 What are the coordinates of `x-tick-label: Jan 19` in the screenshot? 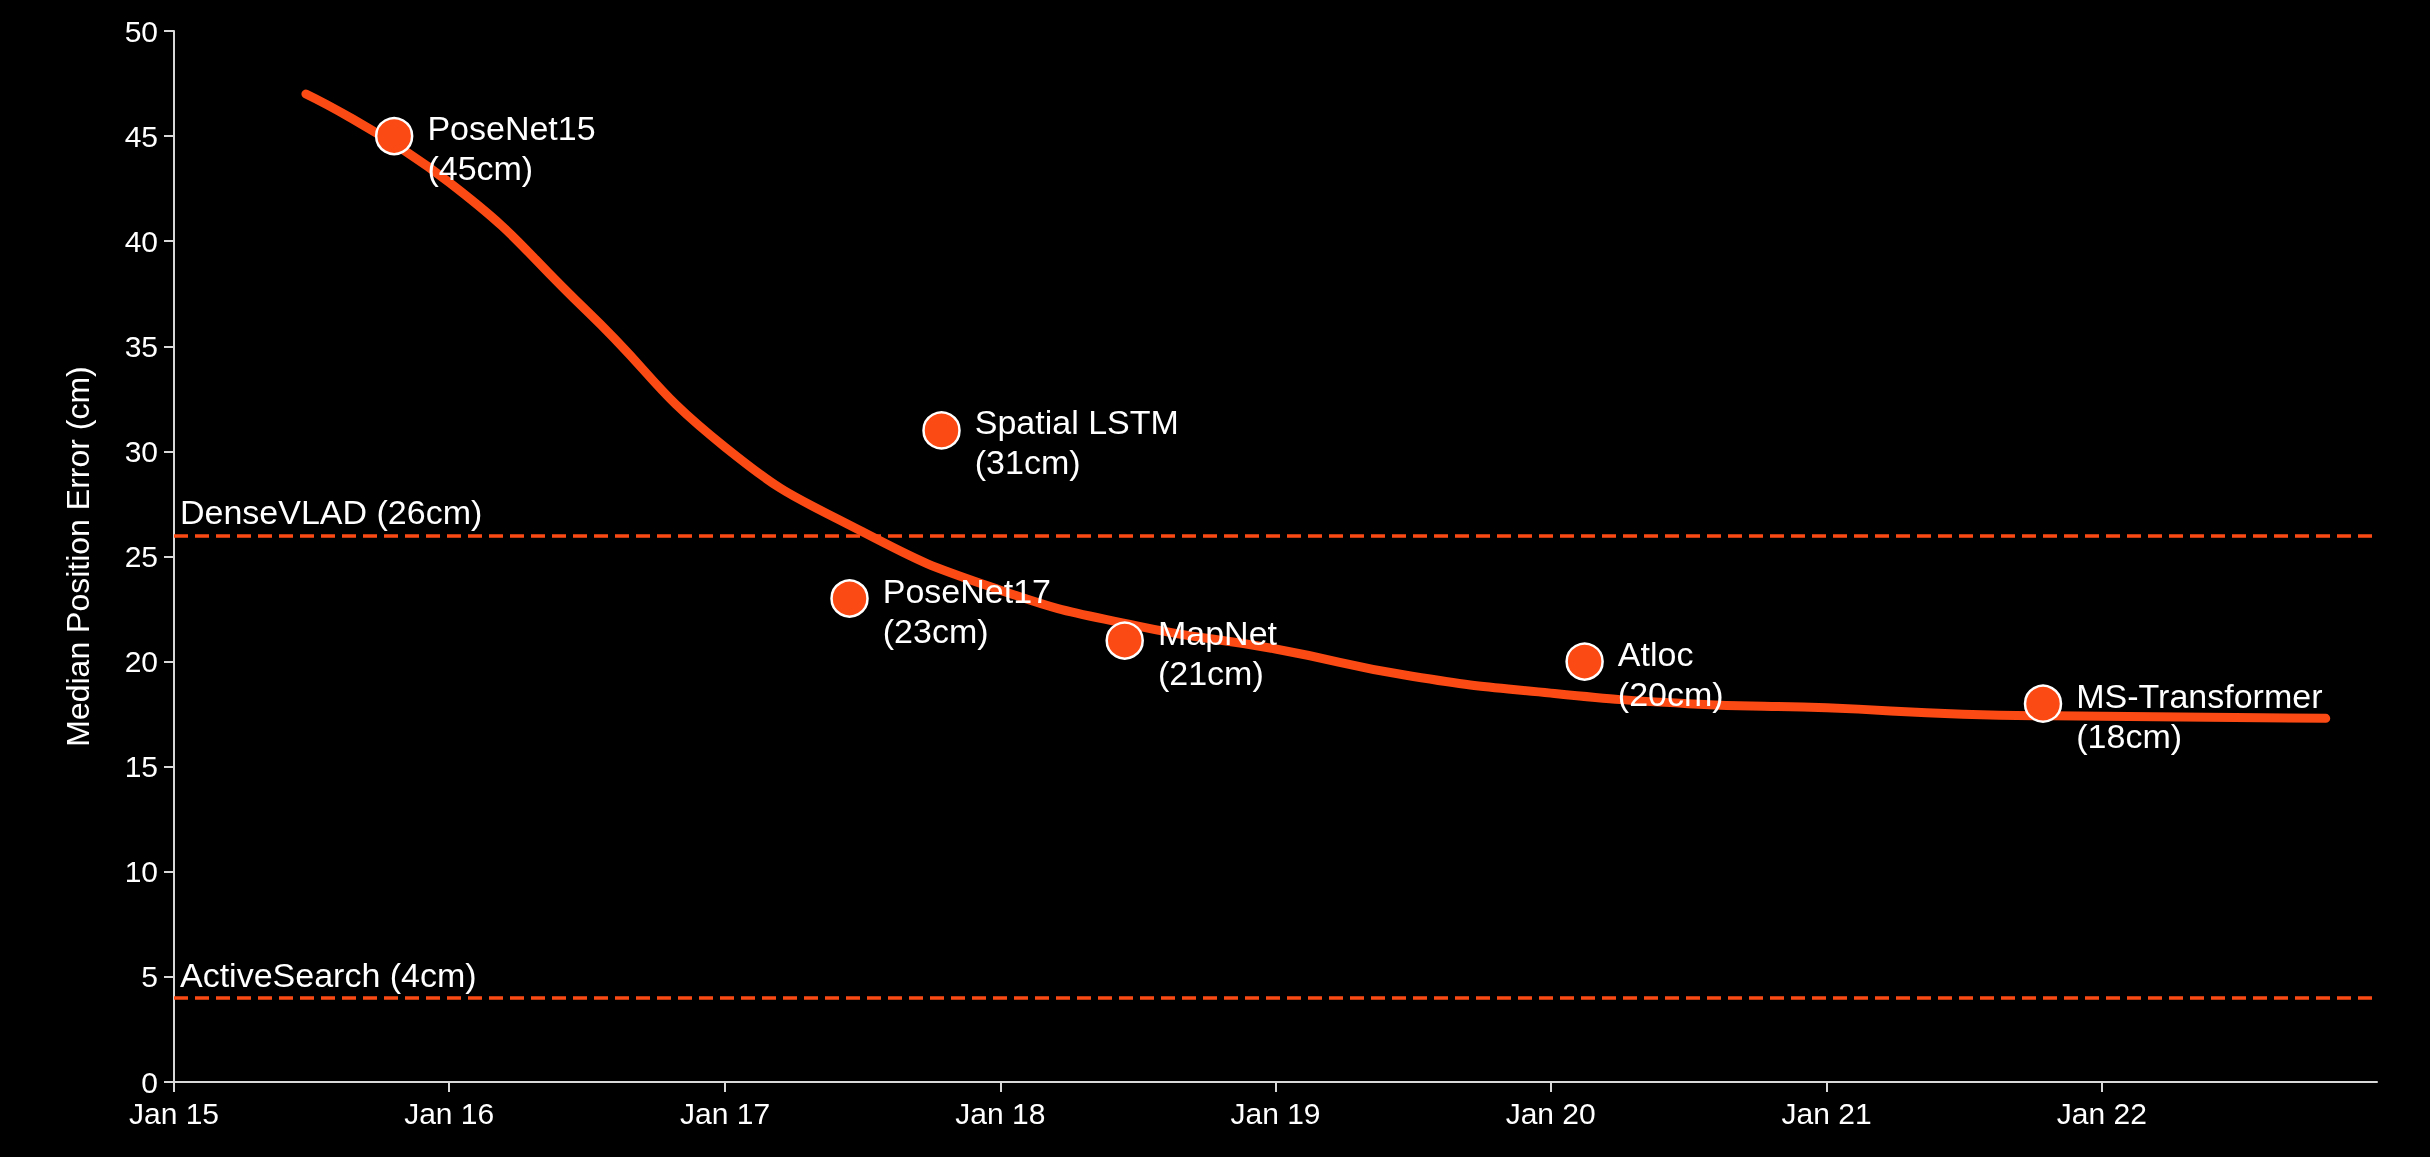 It's located at (1275, 1113).